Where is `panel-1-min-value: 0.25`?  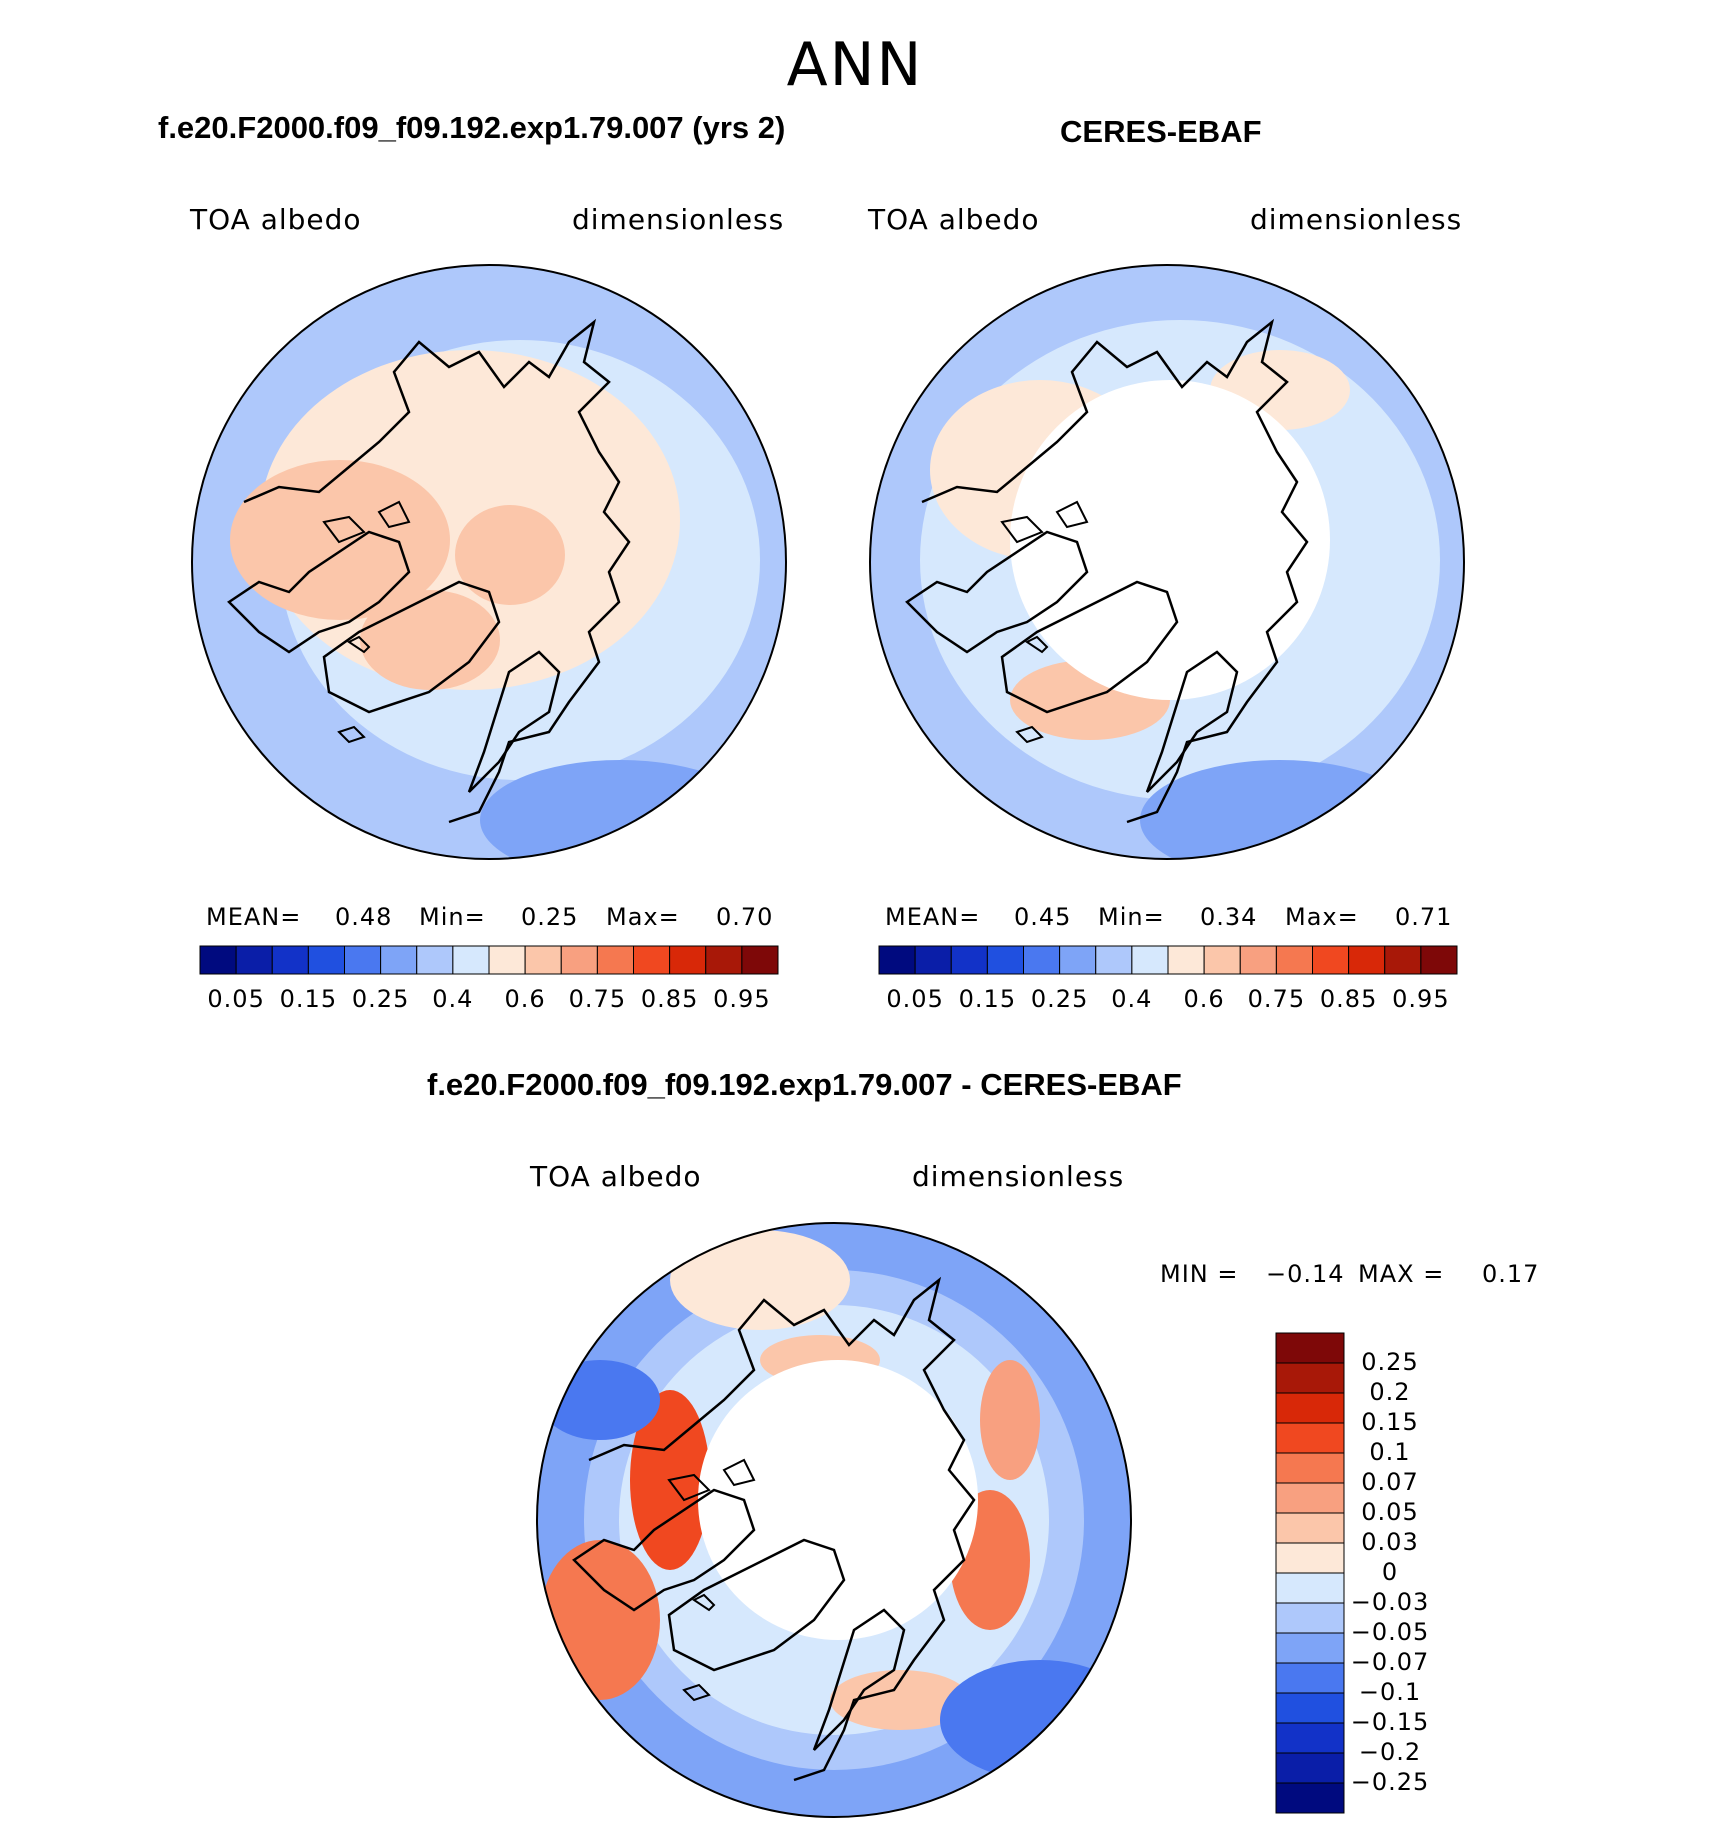 panel-1-min-value: 0.25 is located at coordinates (550, 917).